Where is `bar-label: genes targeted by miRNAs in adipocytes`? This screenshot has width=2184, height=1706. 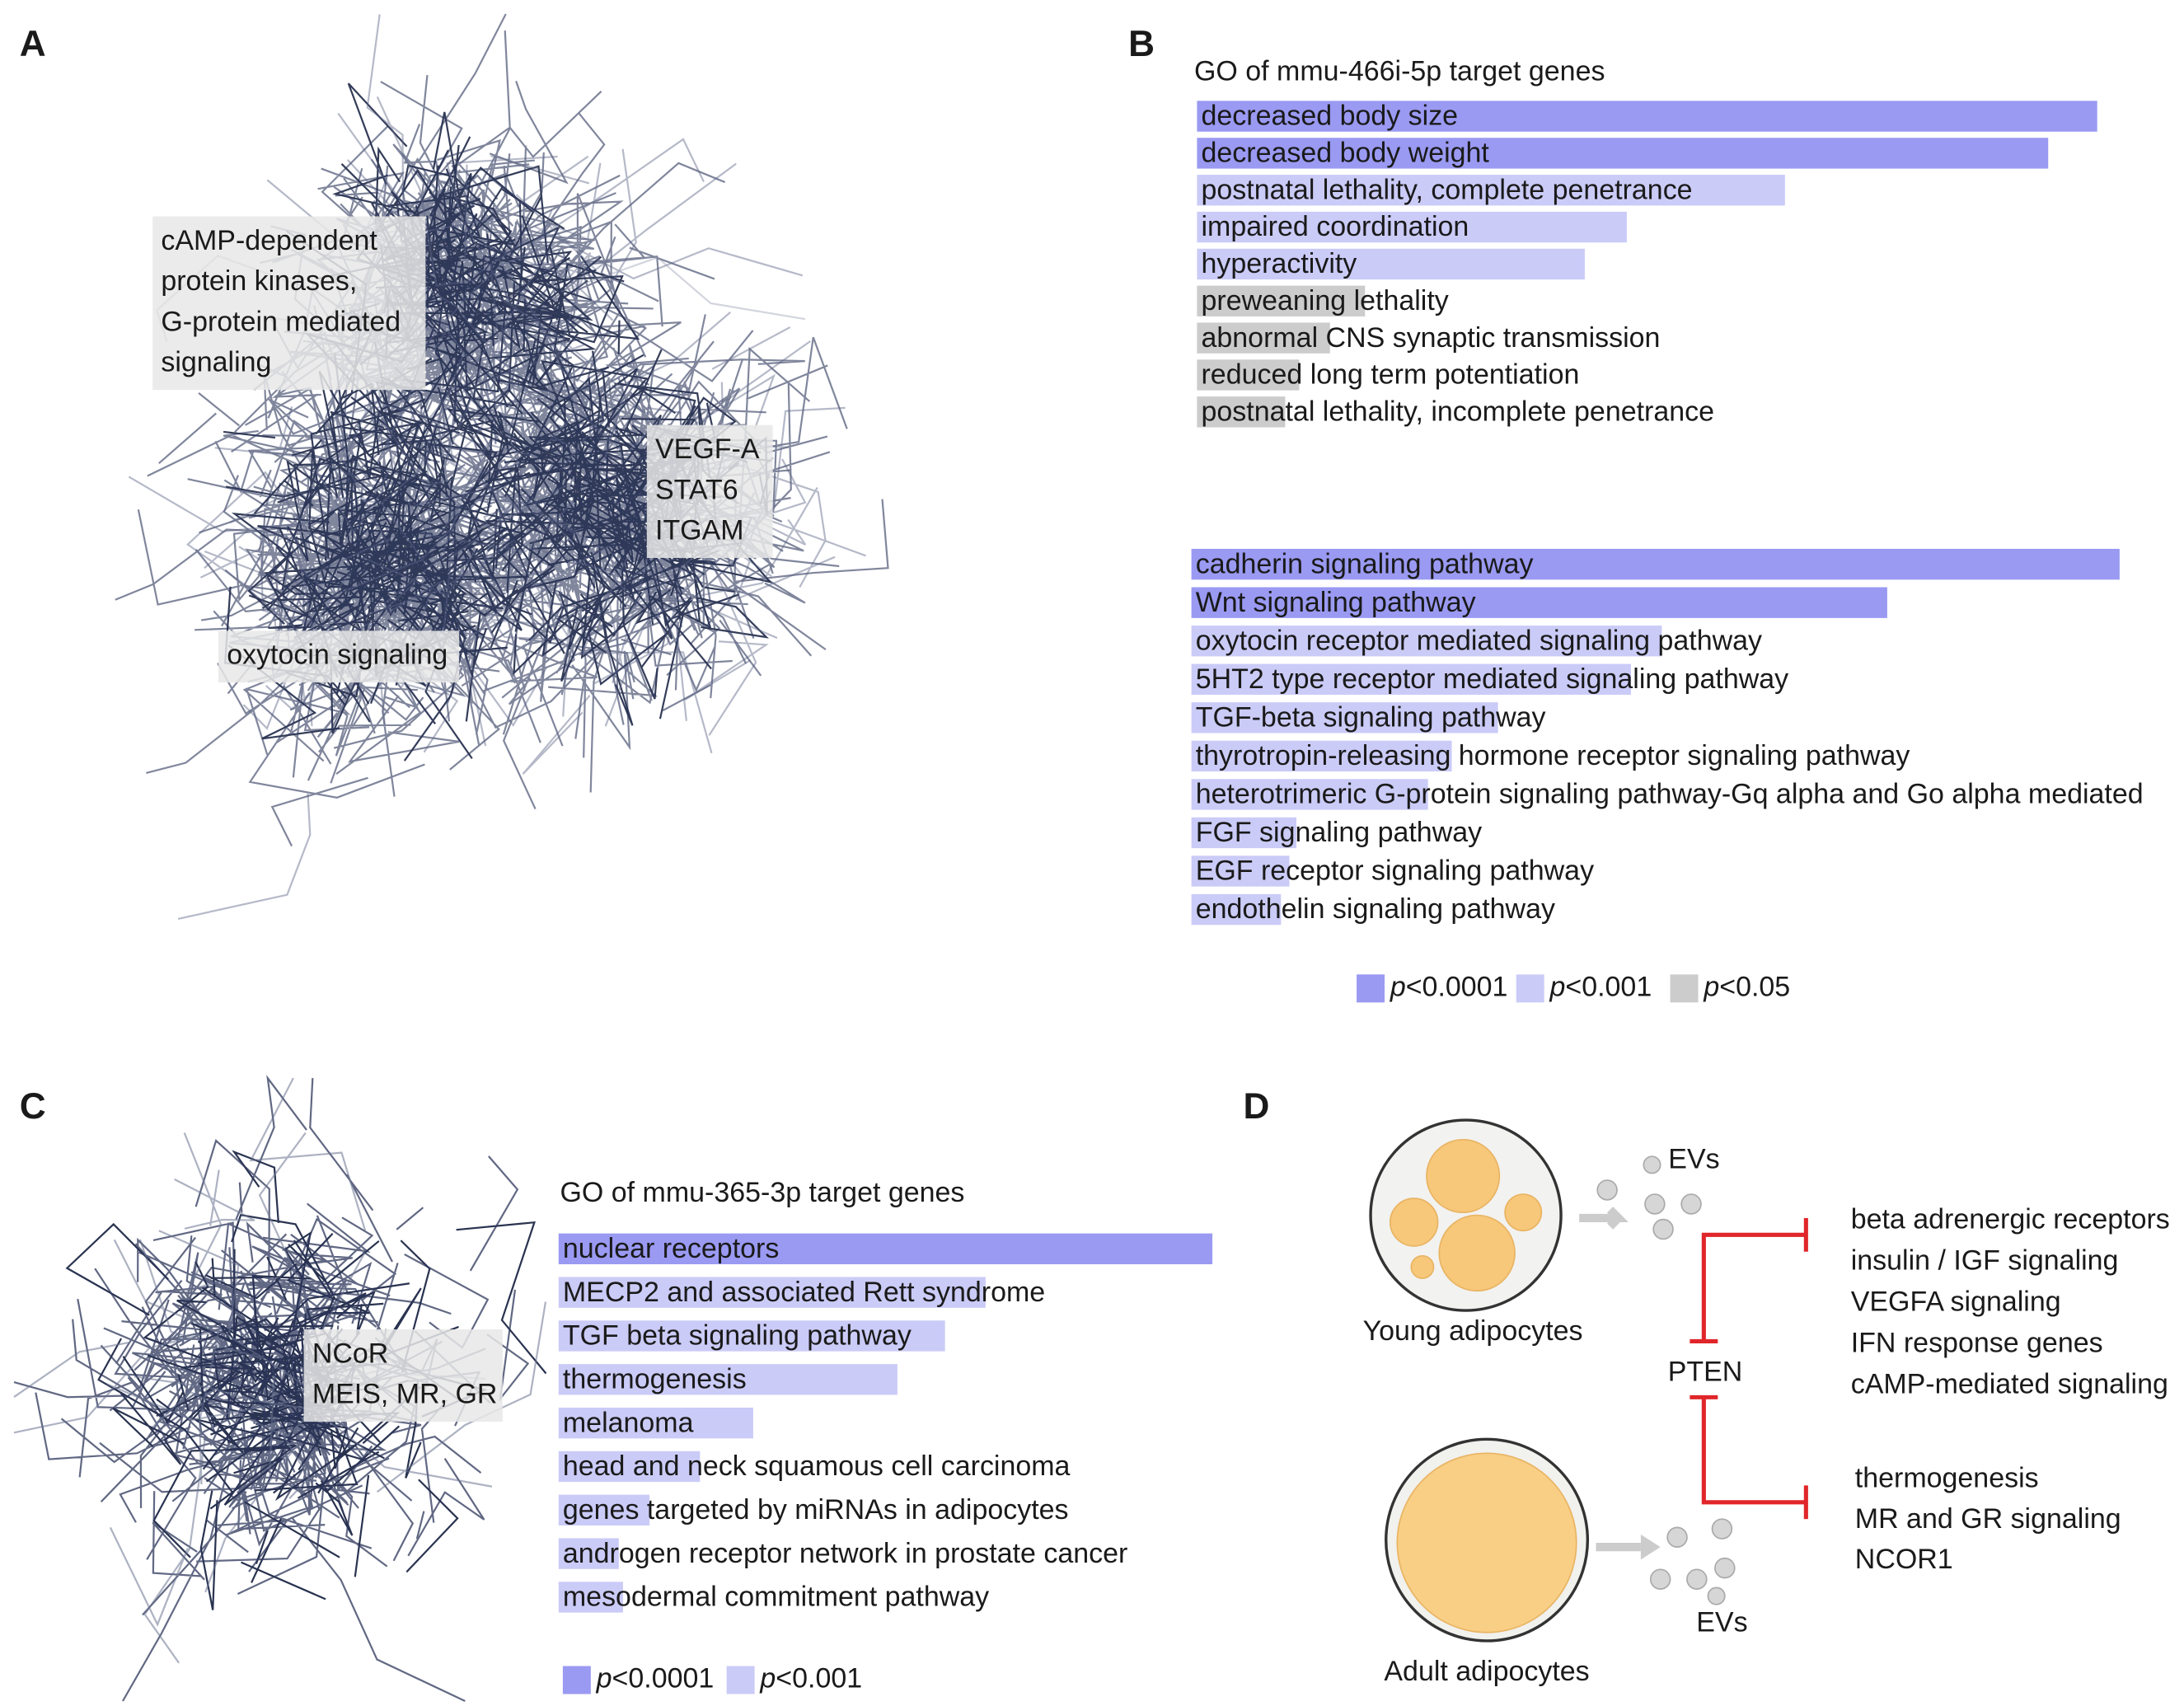 bar-label: genes targeted by miRNAs in adipocytes is located at coordinates (816, 1510).